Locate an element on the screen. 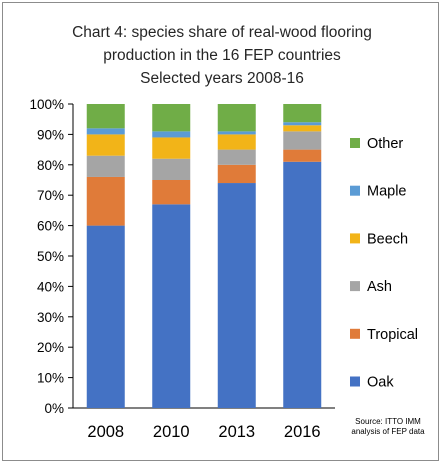  bar-segment-beech-2010 is located at coordinates (171, 148).